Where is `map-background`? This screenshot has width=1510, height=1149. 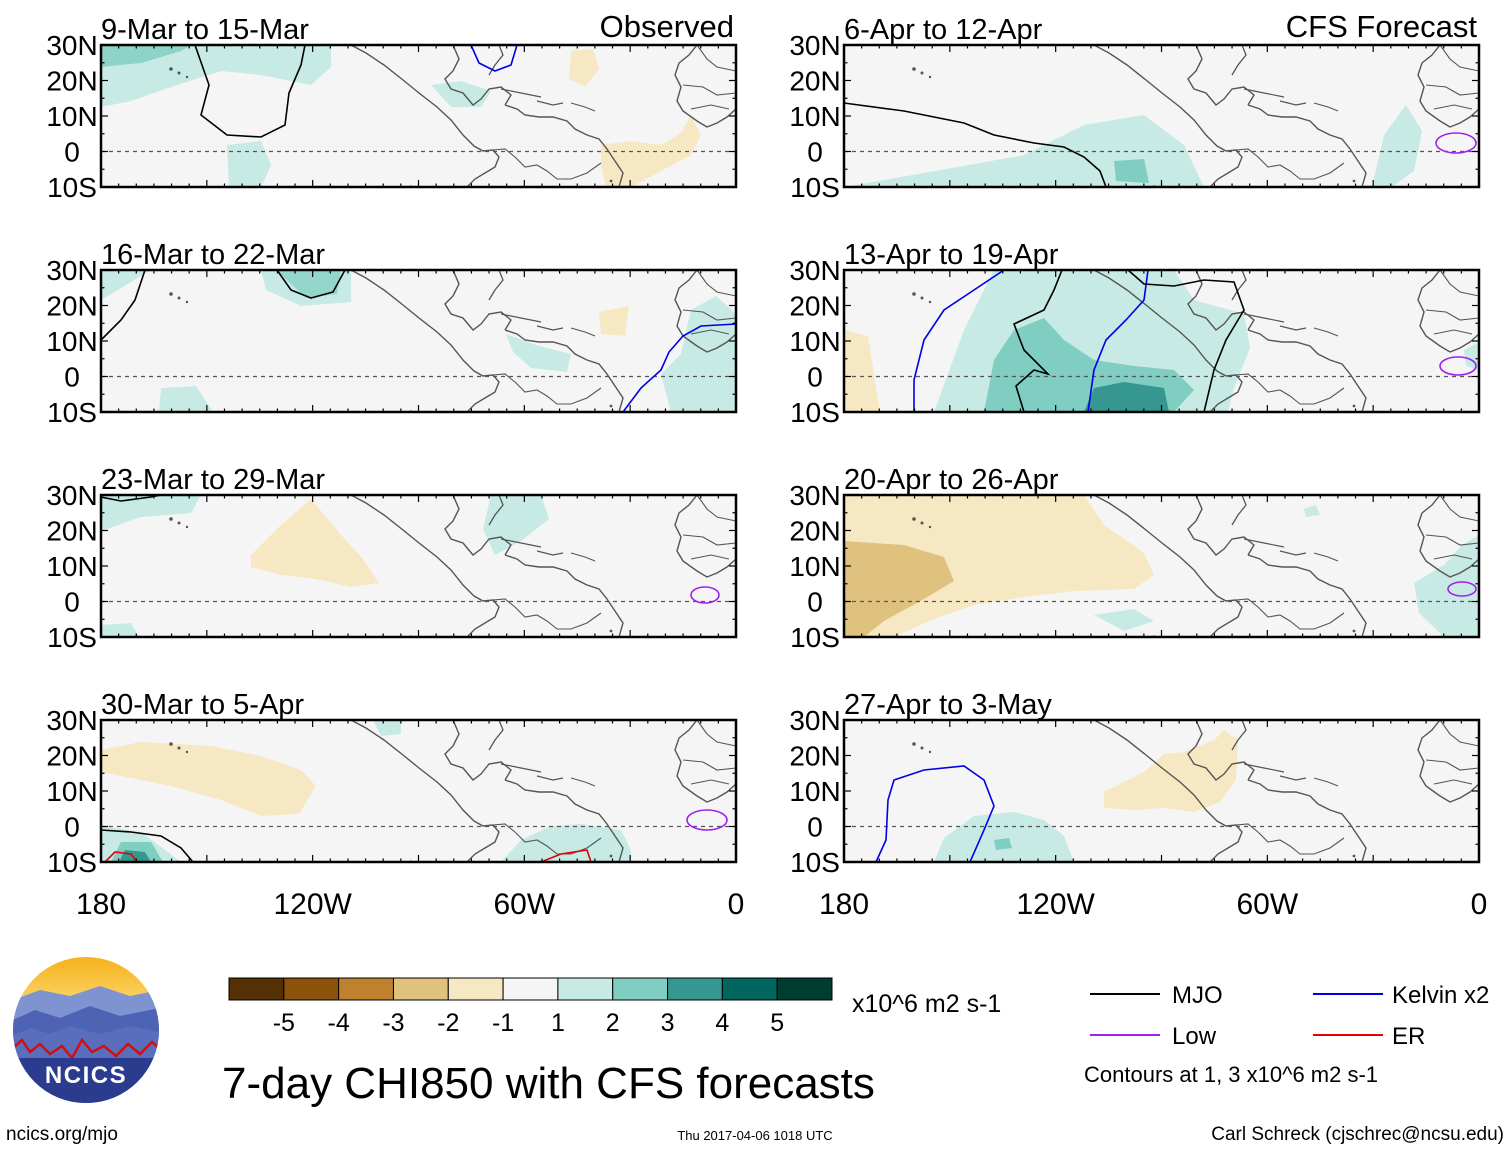 map-background is located at coordinates (418, 341).